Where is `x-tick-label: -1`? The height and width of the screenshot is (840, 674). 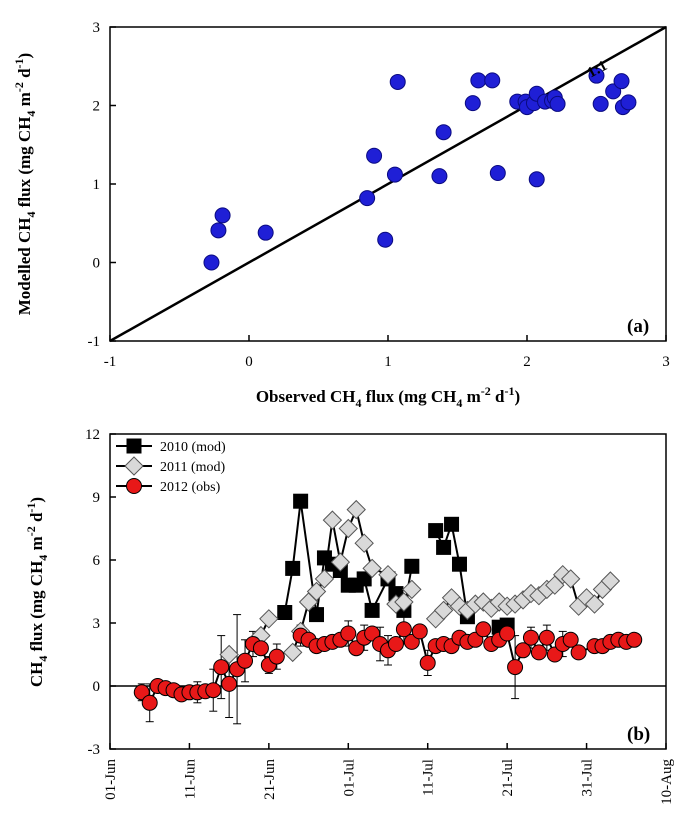 x-tick-label: -1 is located at coordinates (110, 362).